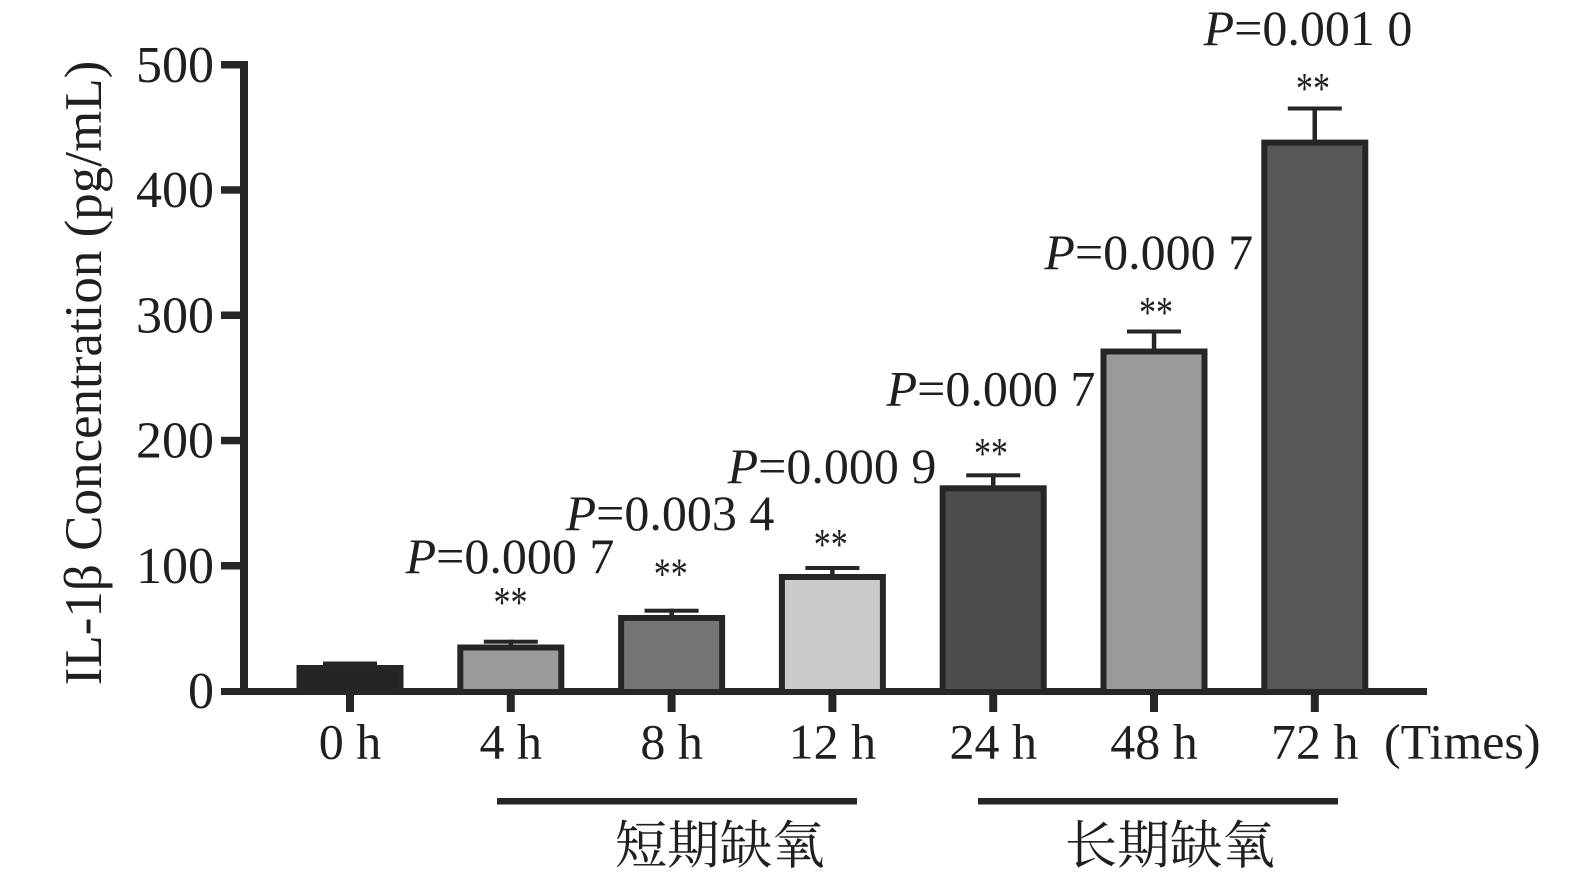  I want to click on svg-text: 48 h, so click(1154, 742).